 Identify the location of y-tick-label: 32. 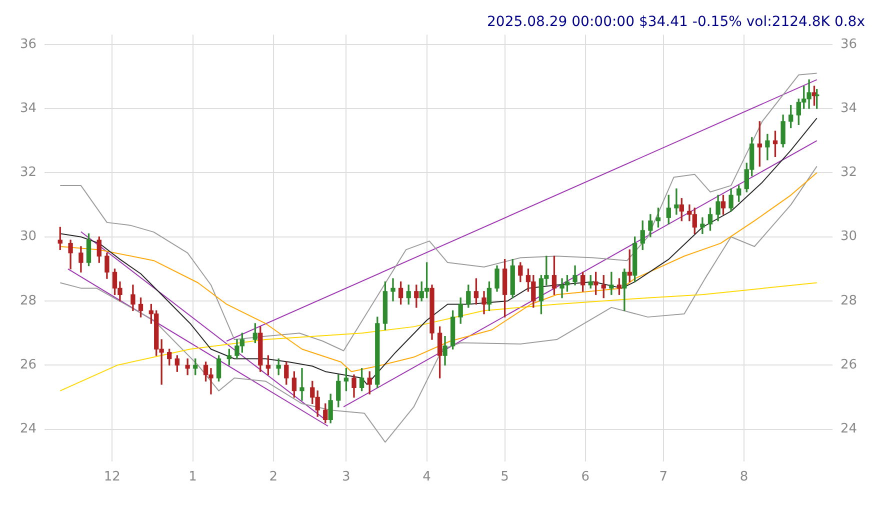
(28, 172).